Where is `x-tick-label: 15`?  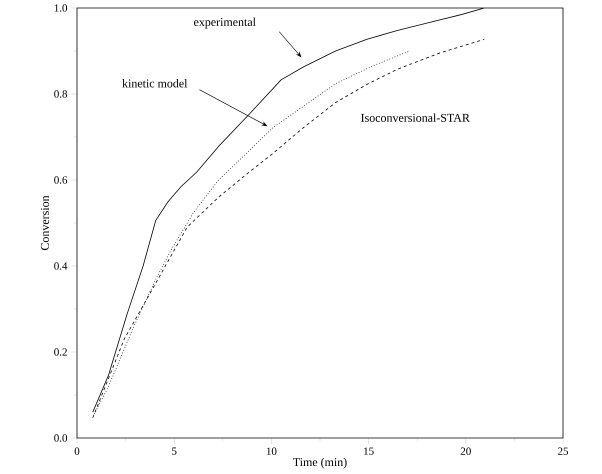 x-tick-label: 15 is located at coordinates (369, 451).